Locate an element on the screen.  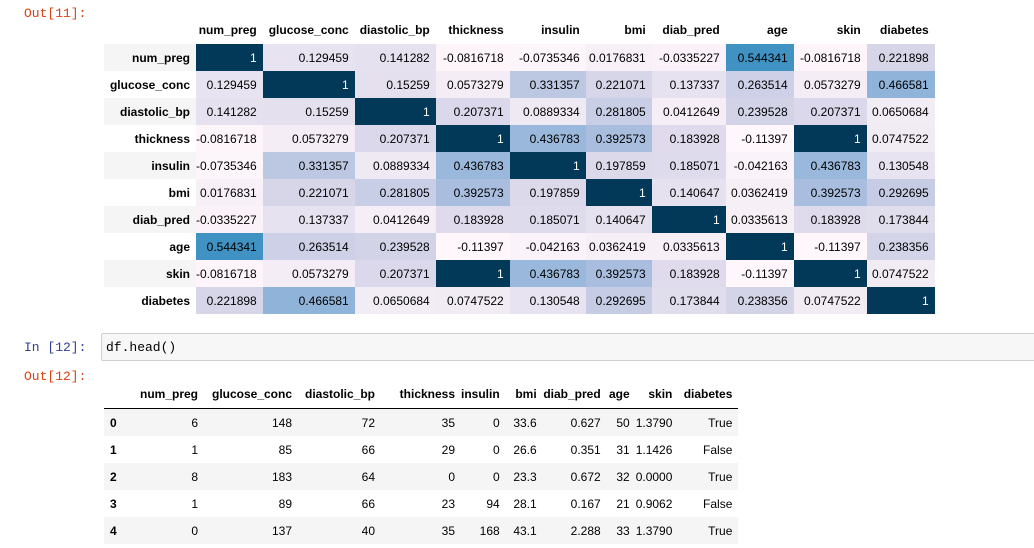
corr-cell: 0.0889334 is located at coordinates (547, 111).